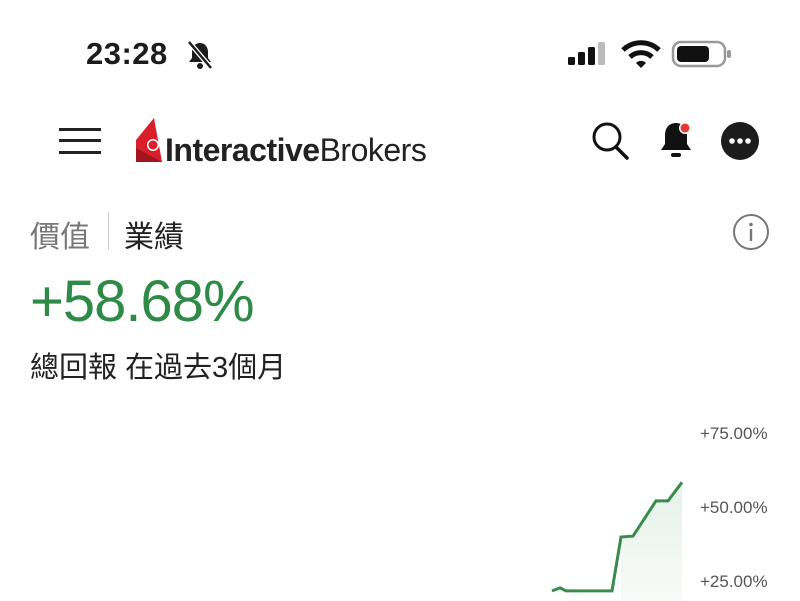 This screenshot has width=800, height=601. Describe the element at coordinates (127, 53) in the screenshot. I see `status-time: 23:28` at that location.